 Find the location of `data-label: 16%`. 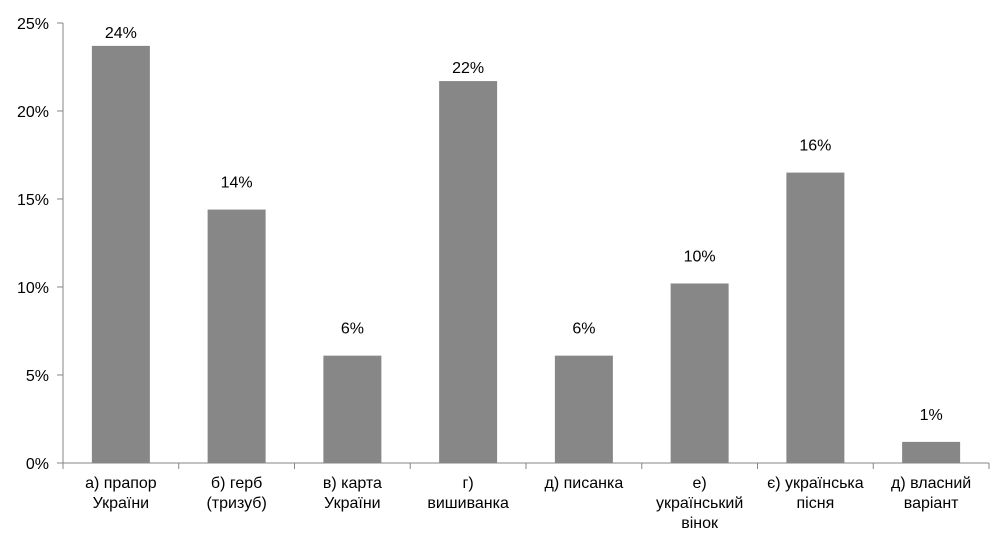

data-label: 16% is located at coordinates (815, 146).